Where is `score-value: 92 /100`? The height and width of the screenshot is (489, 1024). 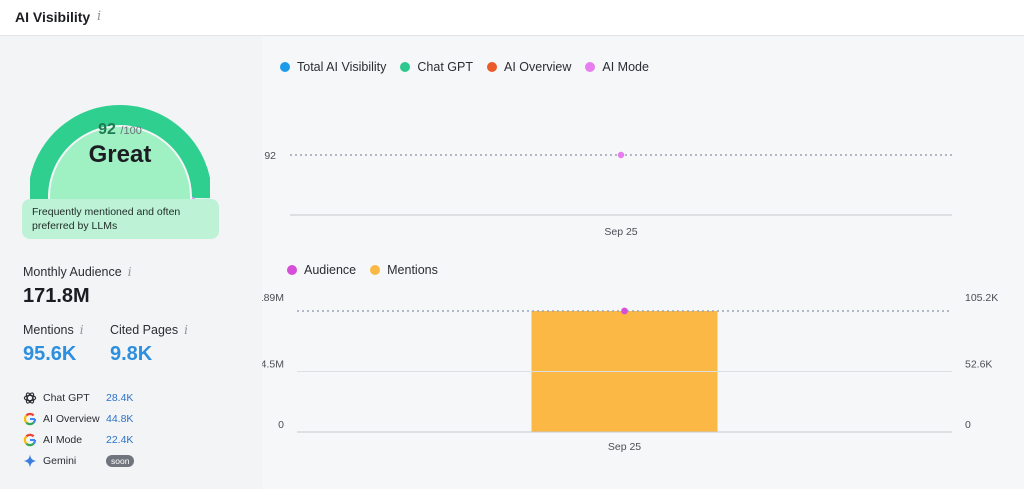
score-value: 92 /100 is located at coordinates (120, 130).